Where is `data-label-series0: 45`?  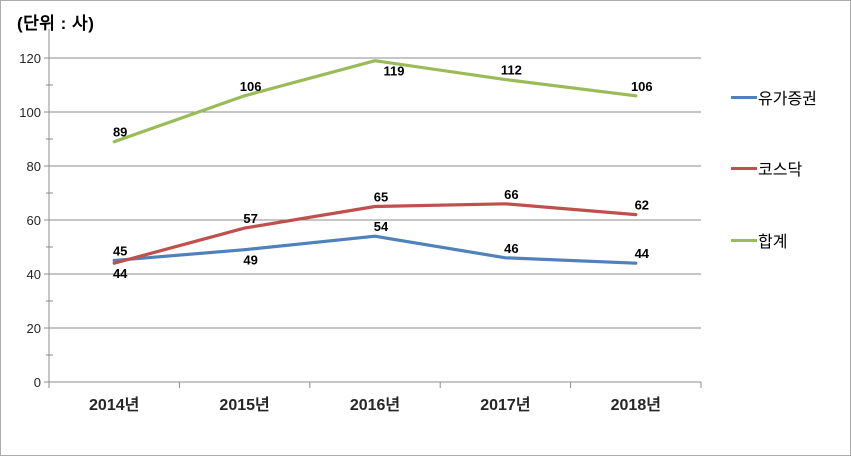 data-label-series0: 45 is located at coordinates (120, 251).